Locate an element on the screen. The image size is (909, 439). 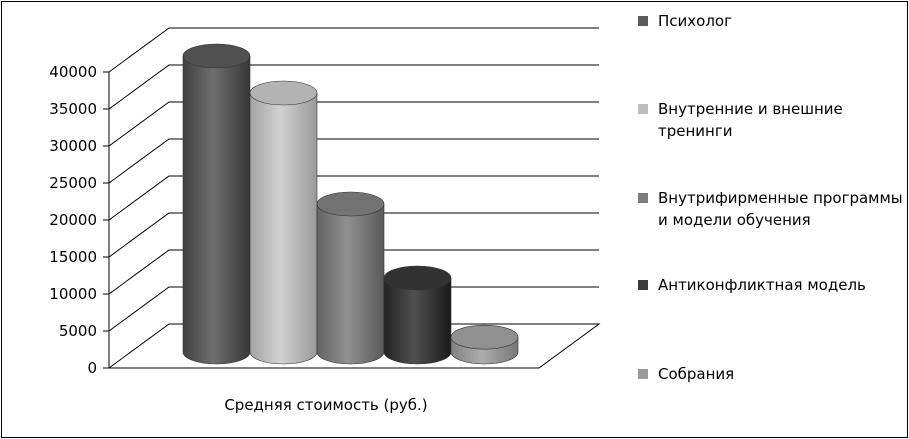
x-axis-label: Средняя стоимость (руб.) is located at coordinates (325, 405).